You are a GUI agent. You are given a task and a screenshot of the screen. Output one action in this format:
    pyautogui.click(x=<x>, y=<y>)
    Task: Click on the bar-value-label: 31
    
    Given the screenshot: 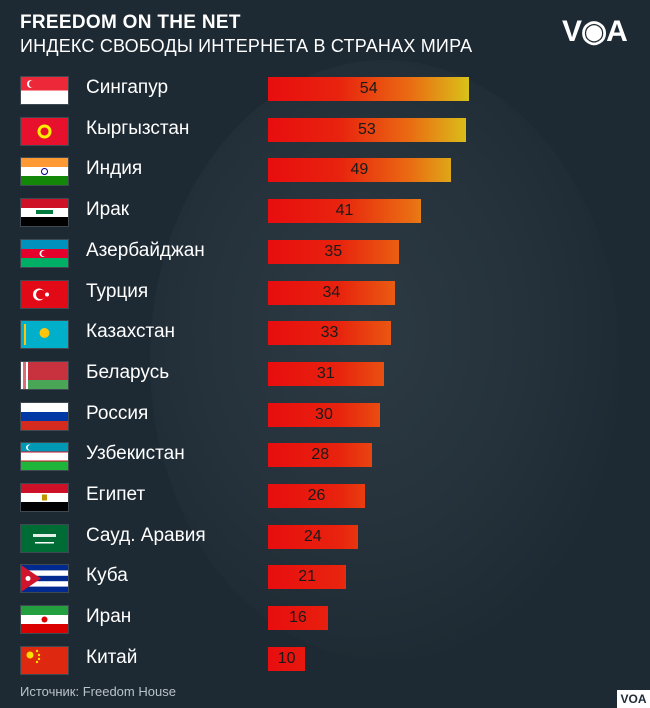 What is the action you would take?
    pyautogui.click(x=325, y=373)
    